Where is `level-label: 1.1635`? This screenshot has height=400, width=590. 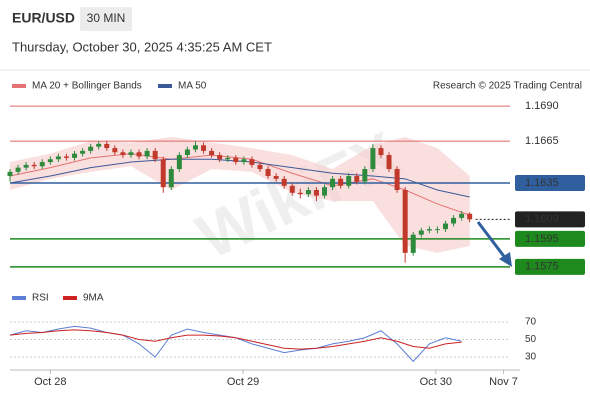 level-label: 1.1635 is located at coordinates (542, 183).